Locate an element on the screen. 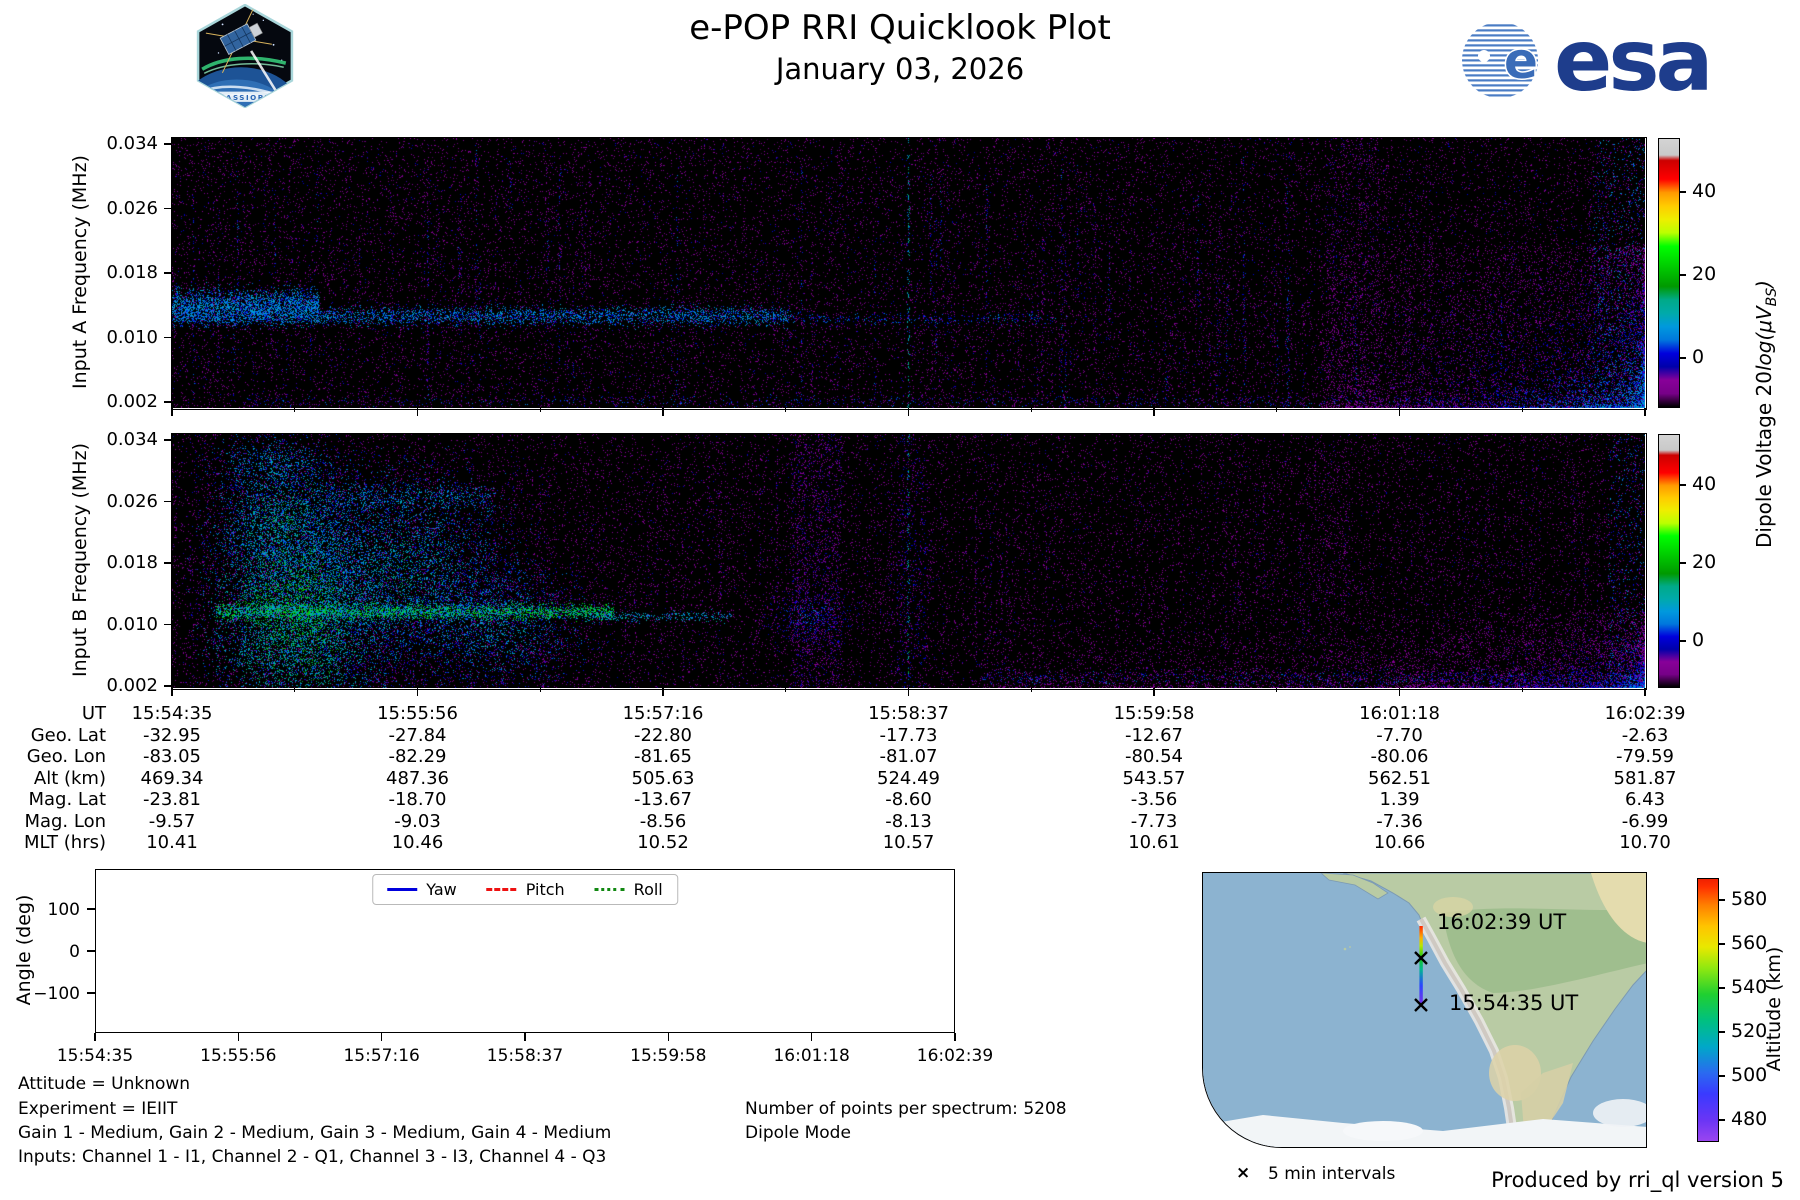 The width and height of the screenshot is (1800, 1200). plot-date: January 03, 2026 is located at coordinates (900, 69).